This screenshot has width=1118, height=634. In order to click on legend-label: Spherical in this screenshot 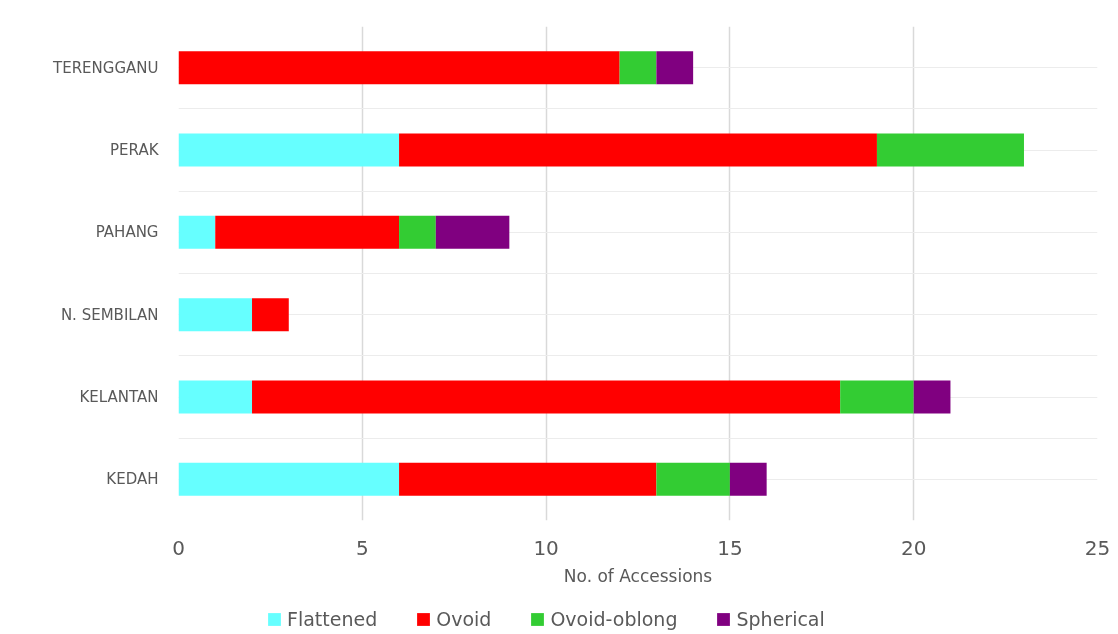, I will do `click(780, 619)`.